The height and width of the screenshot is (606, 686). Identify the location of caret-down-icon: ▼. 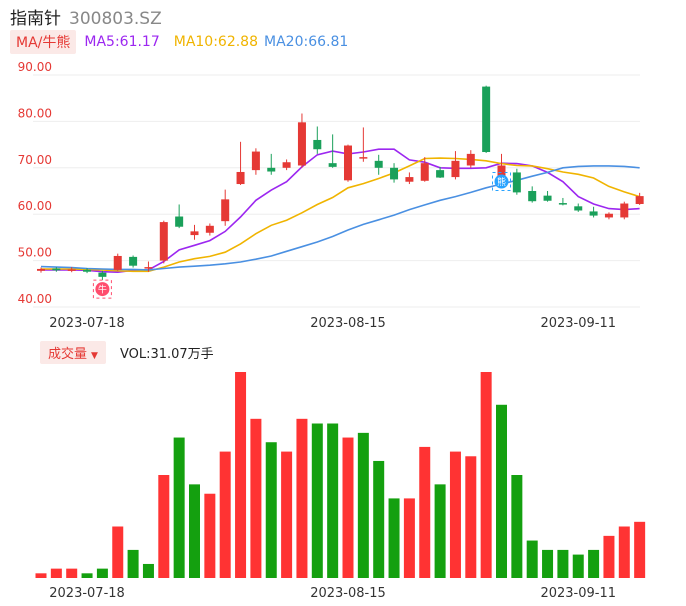
(94, 355).